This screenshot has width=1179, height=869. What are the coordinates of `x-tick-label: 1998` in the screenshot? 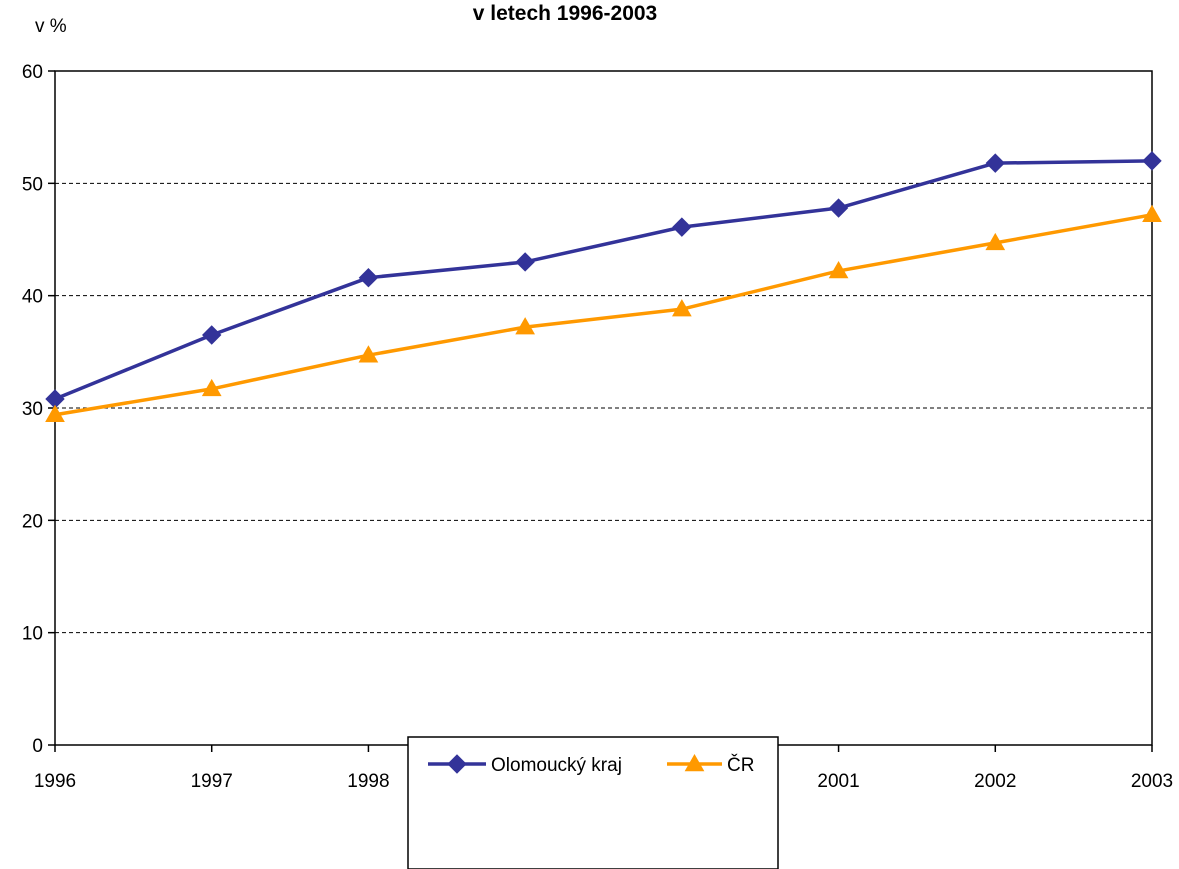 It's located at (368, 781).